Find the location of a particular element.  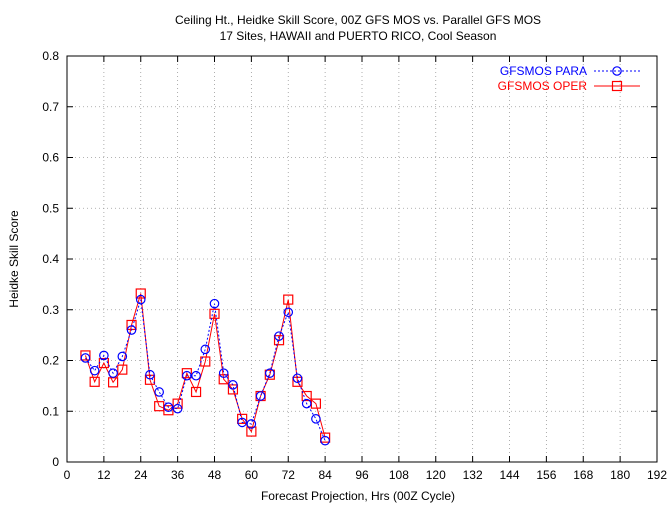

y-tick-label: 0 is located at coordinates (55, 462).